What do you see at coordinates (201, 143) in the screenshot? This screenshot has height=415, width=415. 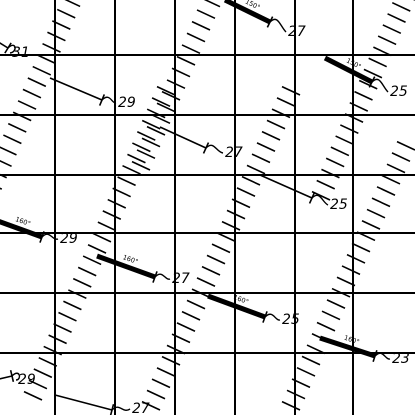 I see `runway-marker: 27` at bounding box center [201, 143].